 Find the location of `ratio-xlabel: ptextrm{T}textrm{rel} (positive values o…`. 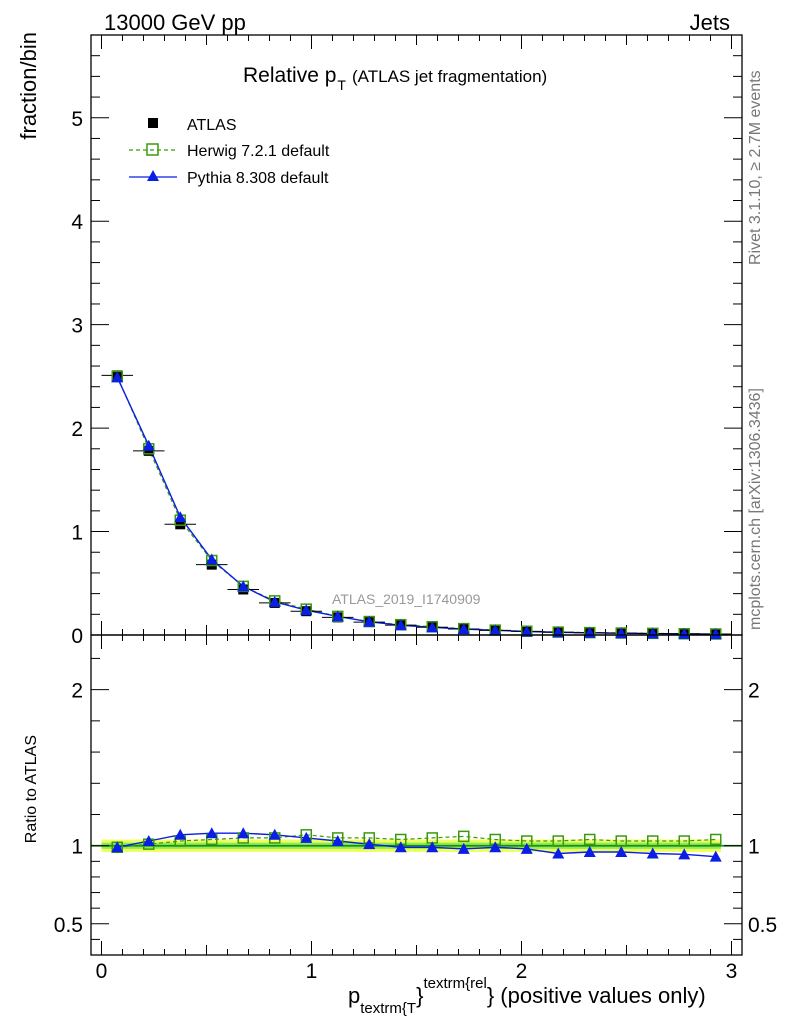

ratio-xlabel: ptextrm{T}textrm{rel} (positive values o… is located at coordinates (527, 996).